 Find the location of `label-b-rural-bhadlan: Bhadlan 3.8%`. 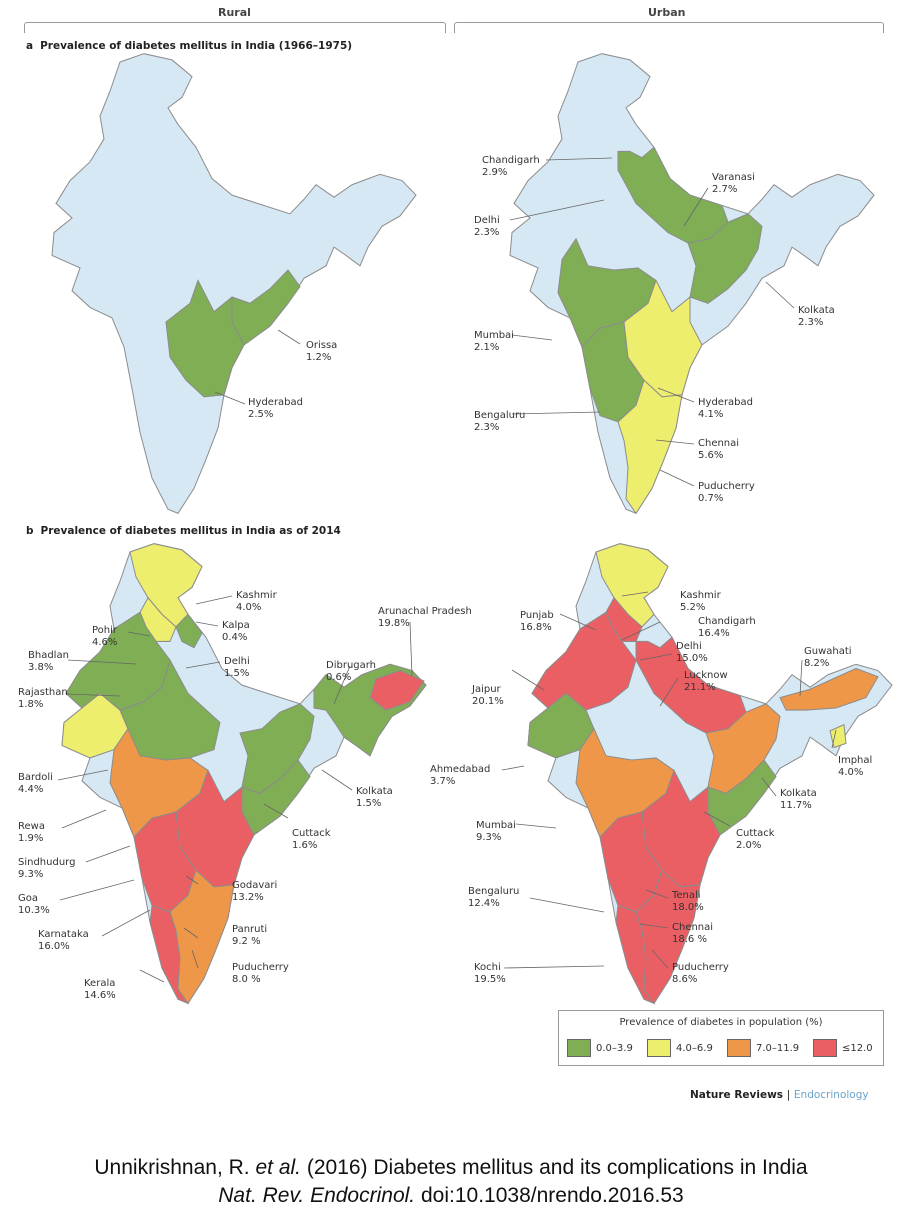

label-b-rural-bhadlan: Bhadlan 3.8% is located at coordinates (48, 661).